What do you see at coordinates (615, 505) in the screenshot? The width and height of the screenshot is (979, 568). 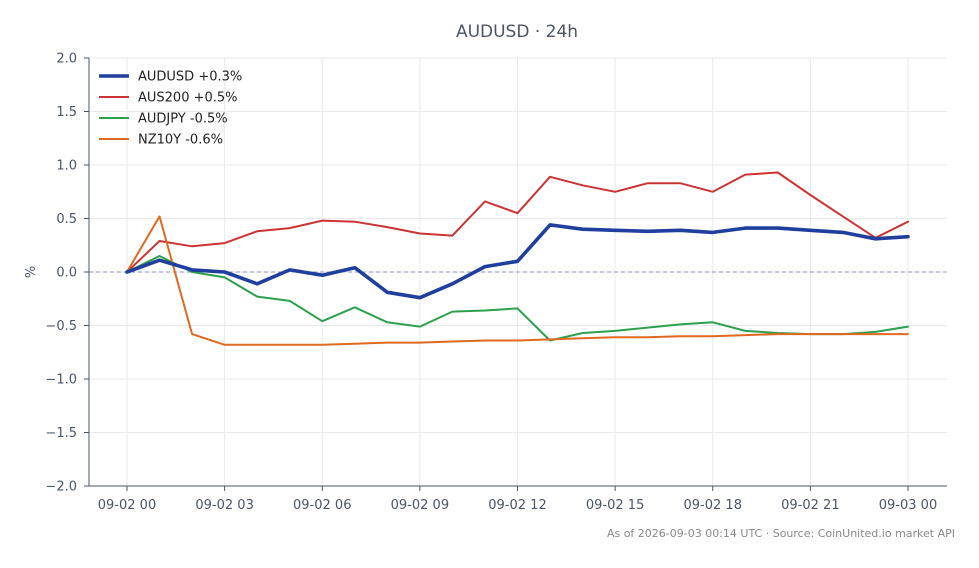 I see `x-tick-label: 09-02 15` at bounding box center [615, 505].